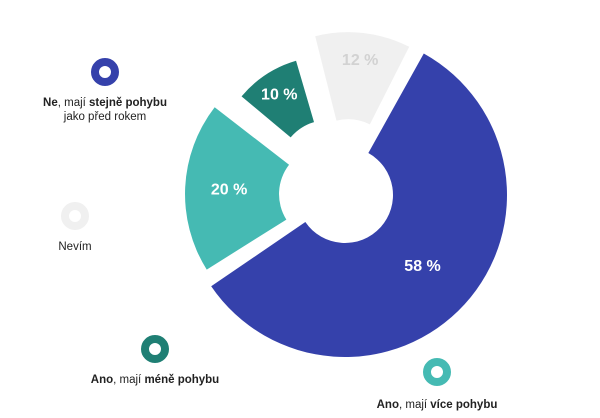 Image resolution: width=600 pixels, height=418 pixels. I want to click on legend-item: Ne, mají stejně pohybu jako před rokem, so click(105, 91).